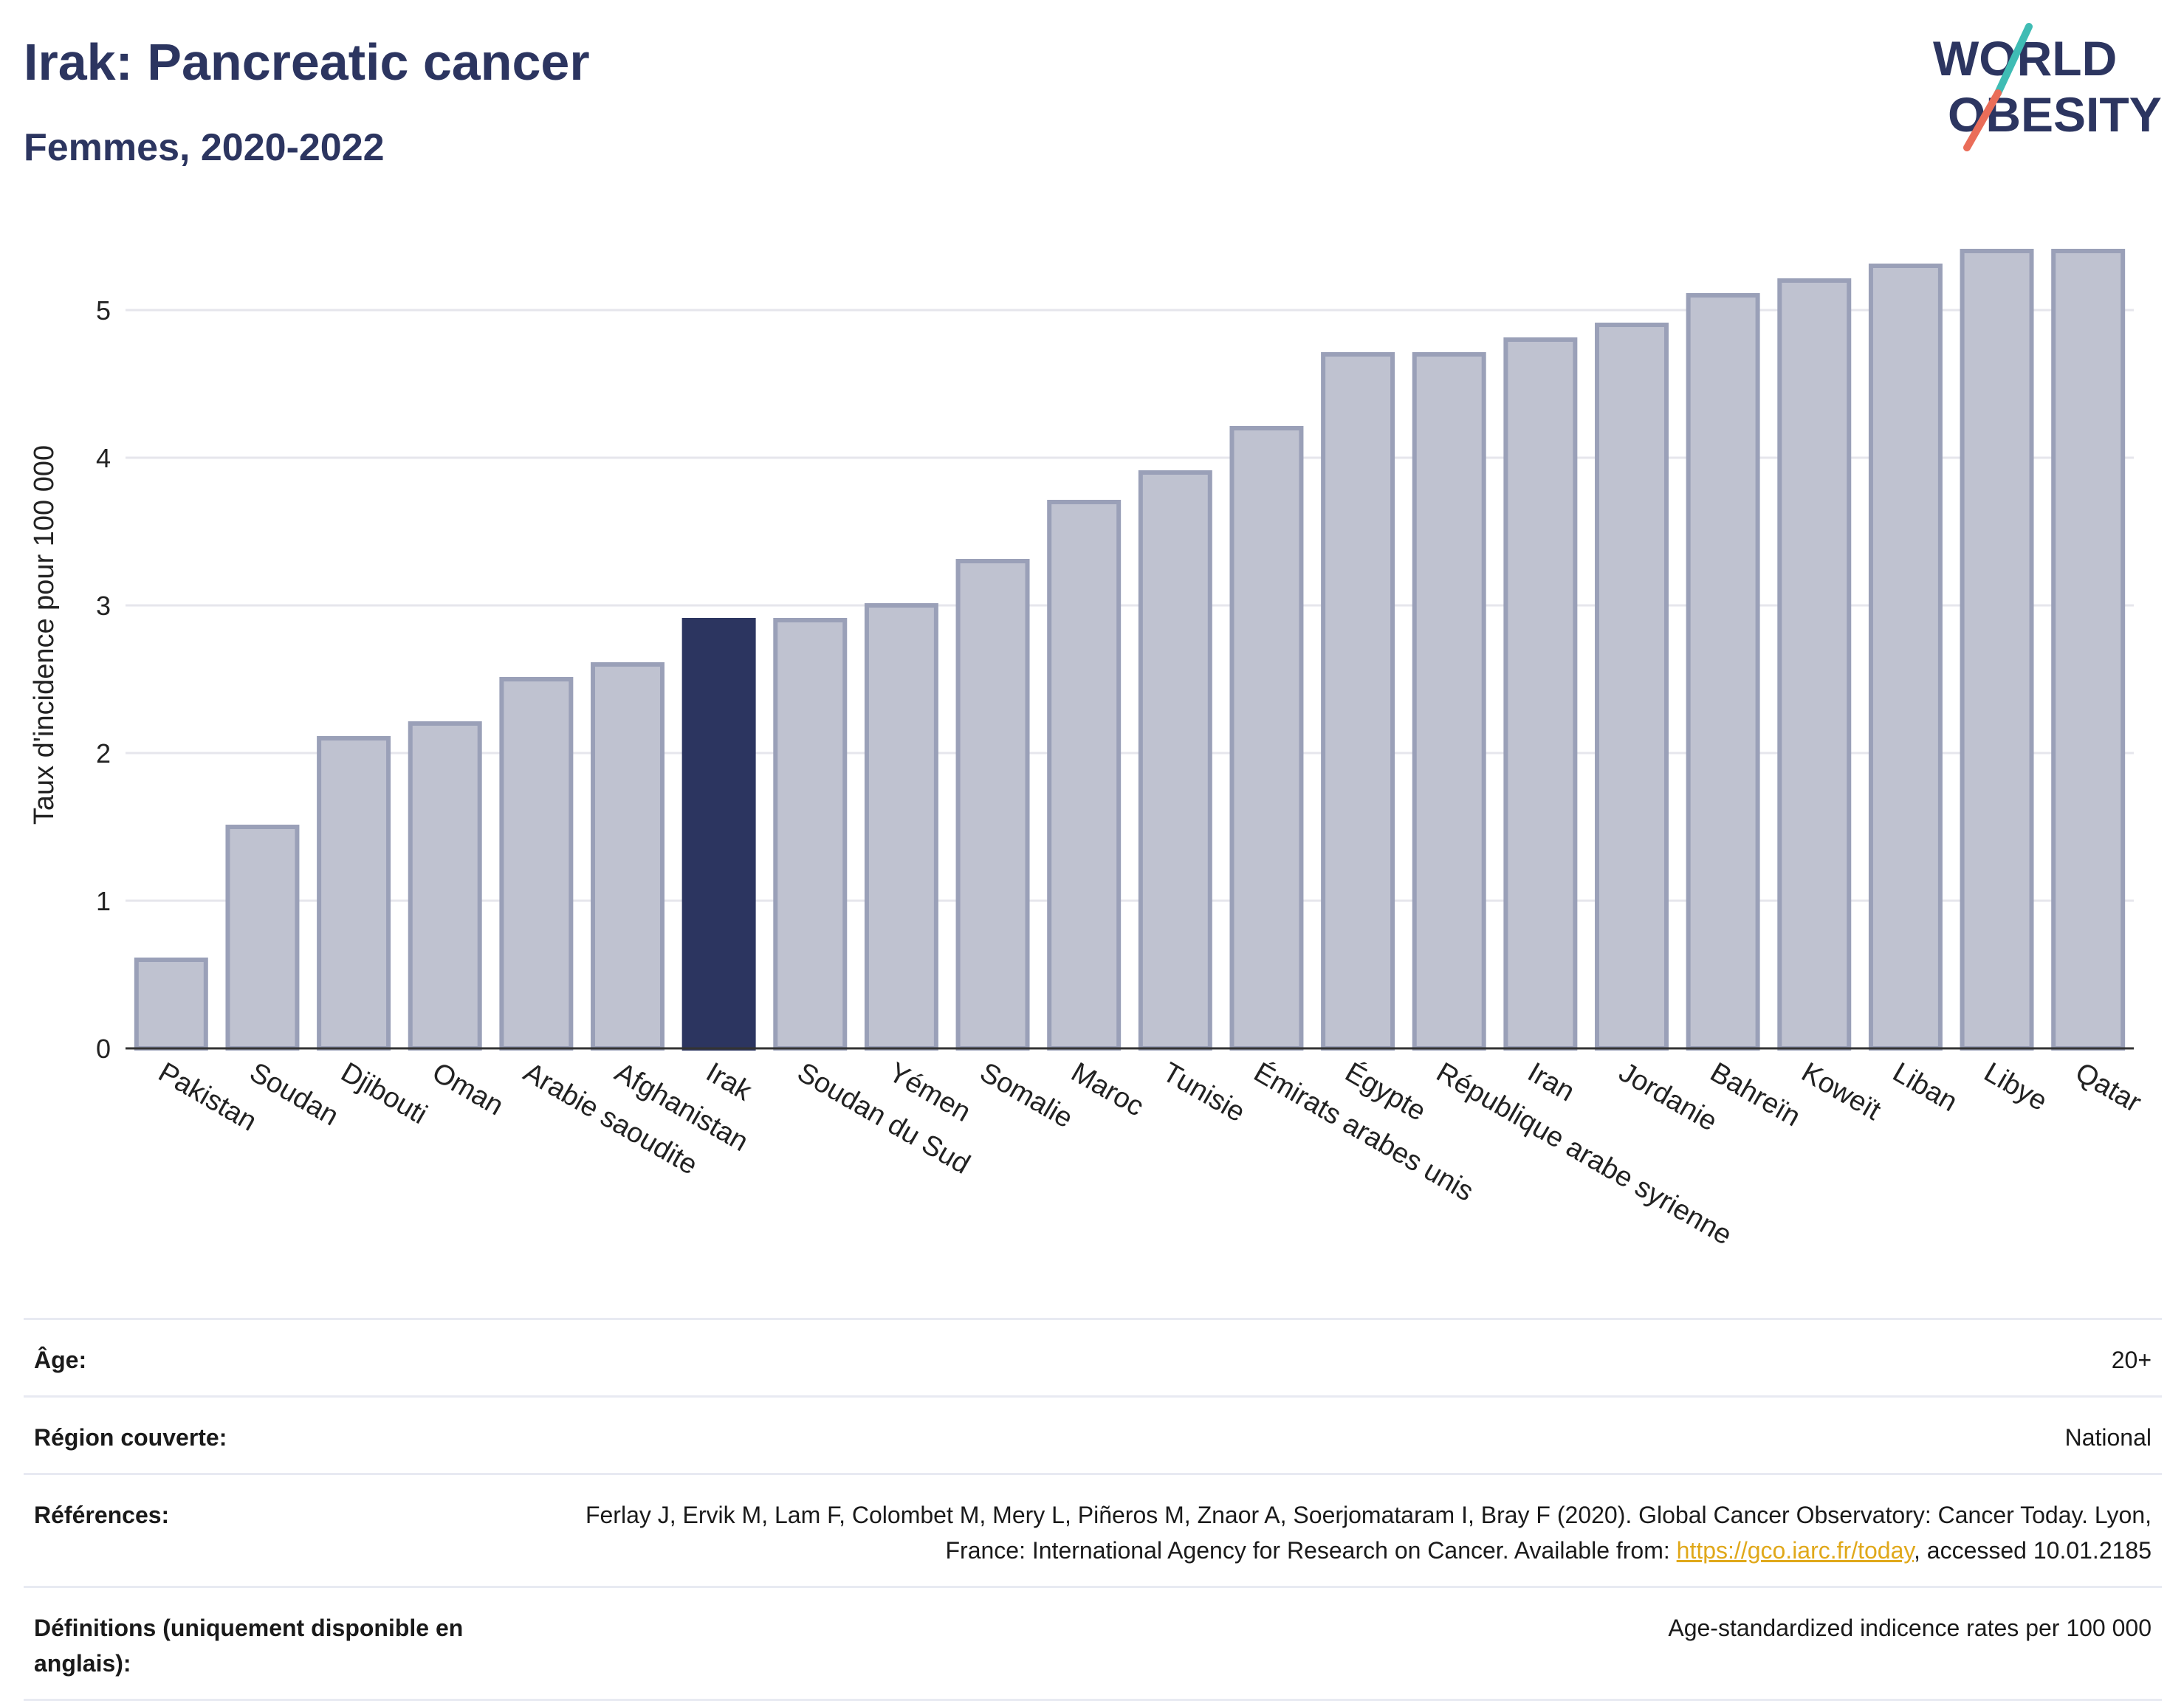  What do you see at coordinates (2108, 1437) in the screenshot?
I see `region-value: National` at bounding box center [2108, 1437].